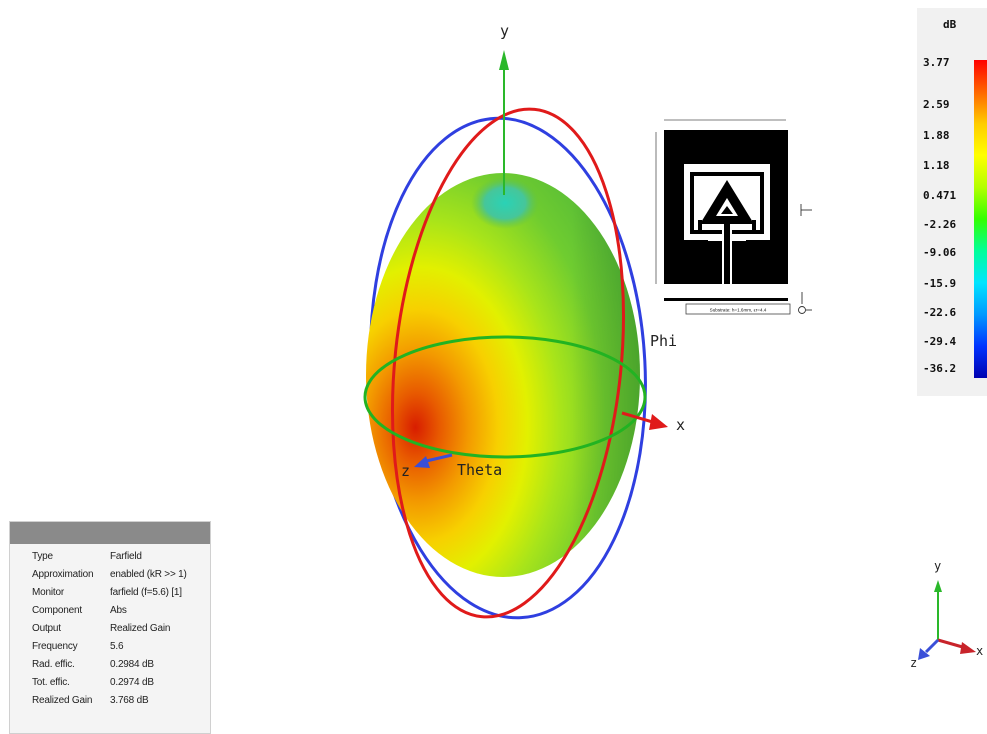 The image size is (987, 734). What do you see at coordinates (422, 462) in the screenshot?
I see `z-axis-arrow` at bounding box center [422, 462].